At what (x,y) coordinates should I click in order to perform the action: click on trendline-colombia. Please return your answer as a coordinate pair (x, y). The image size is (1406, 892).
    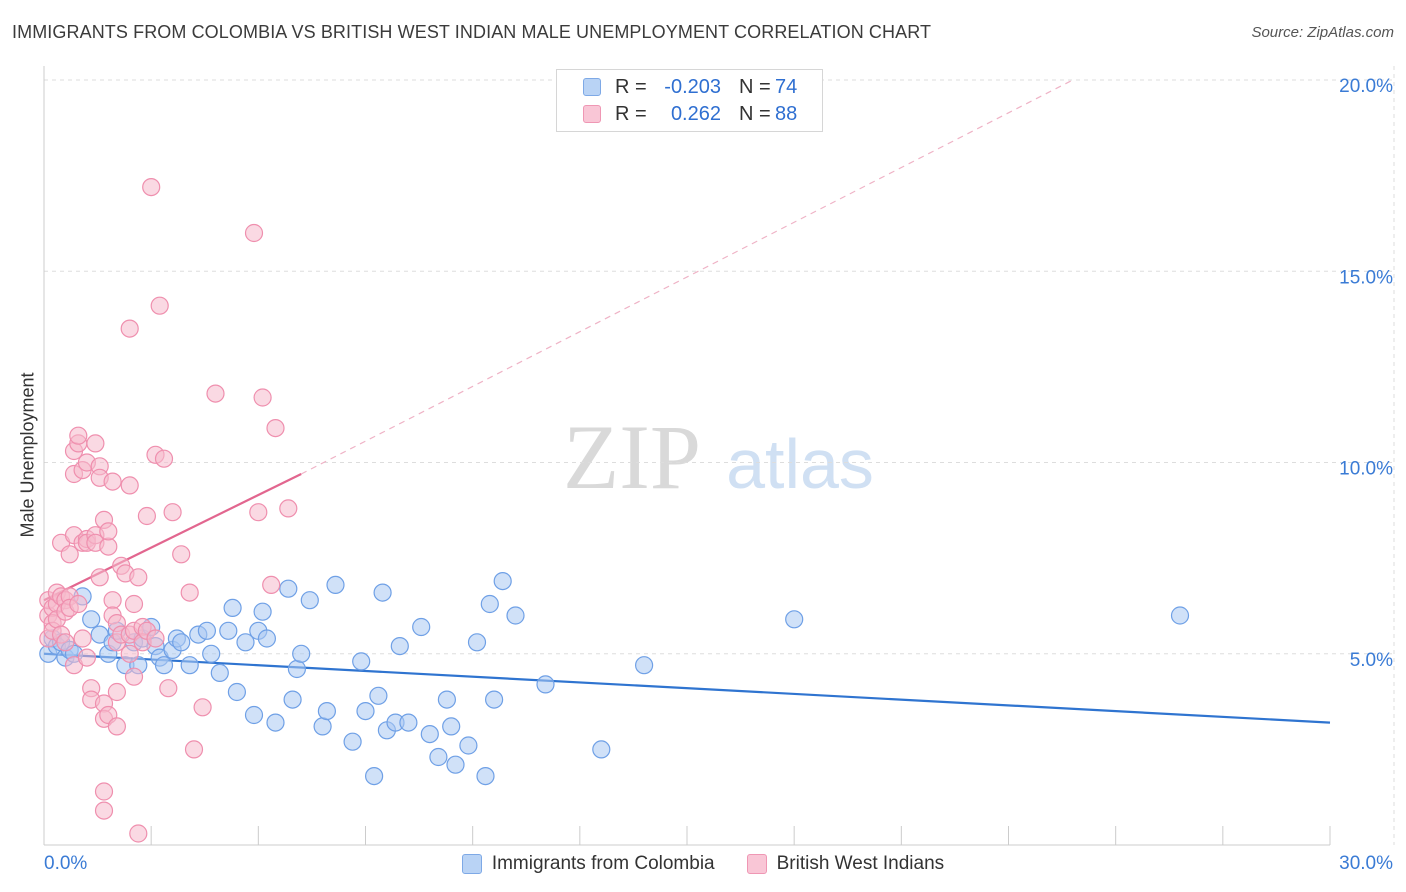
    Looking at the image, I should click on (687, 688).